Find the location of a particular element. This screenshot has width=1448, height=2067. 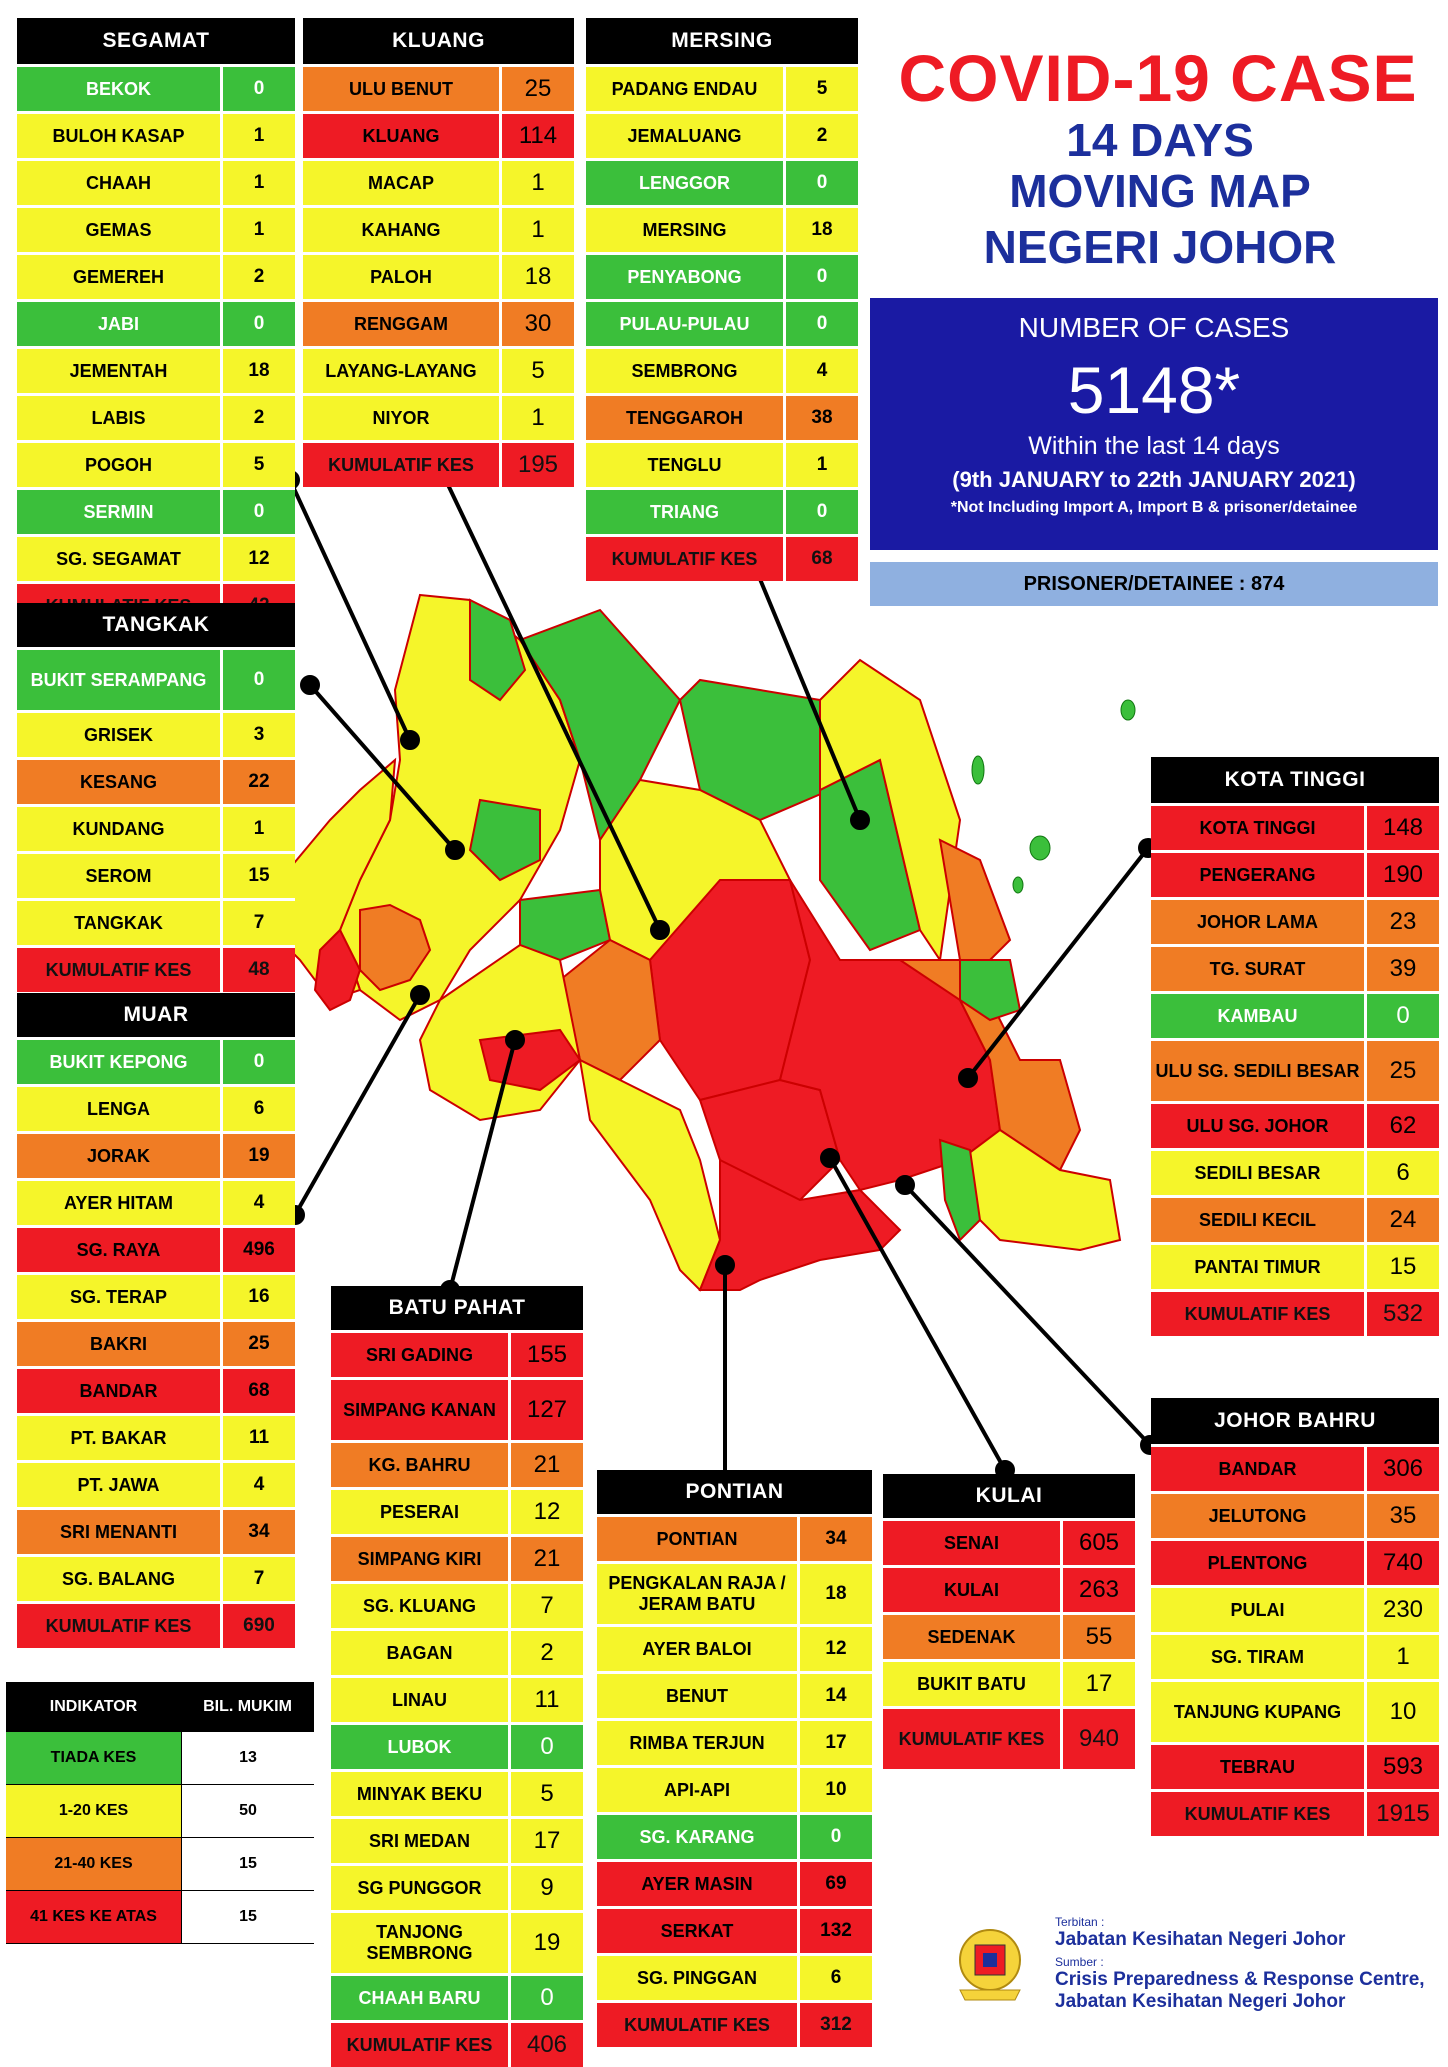

table-row: SIMPANG KANAN 127 is located at coordinates (457, 1408).